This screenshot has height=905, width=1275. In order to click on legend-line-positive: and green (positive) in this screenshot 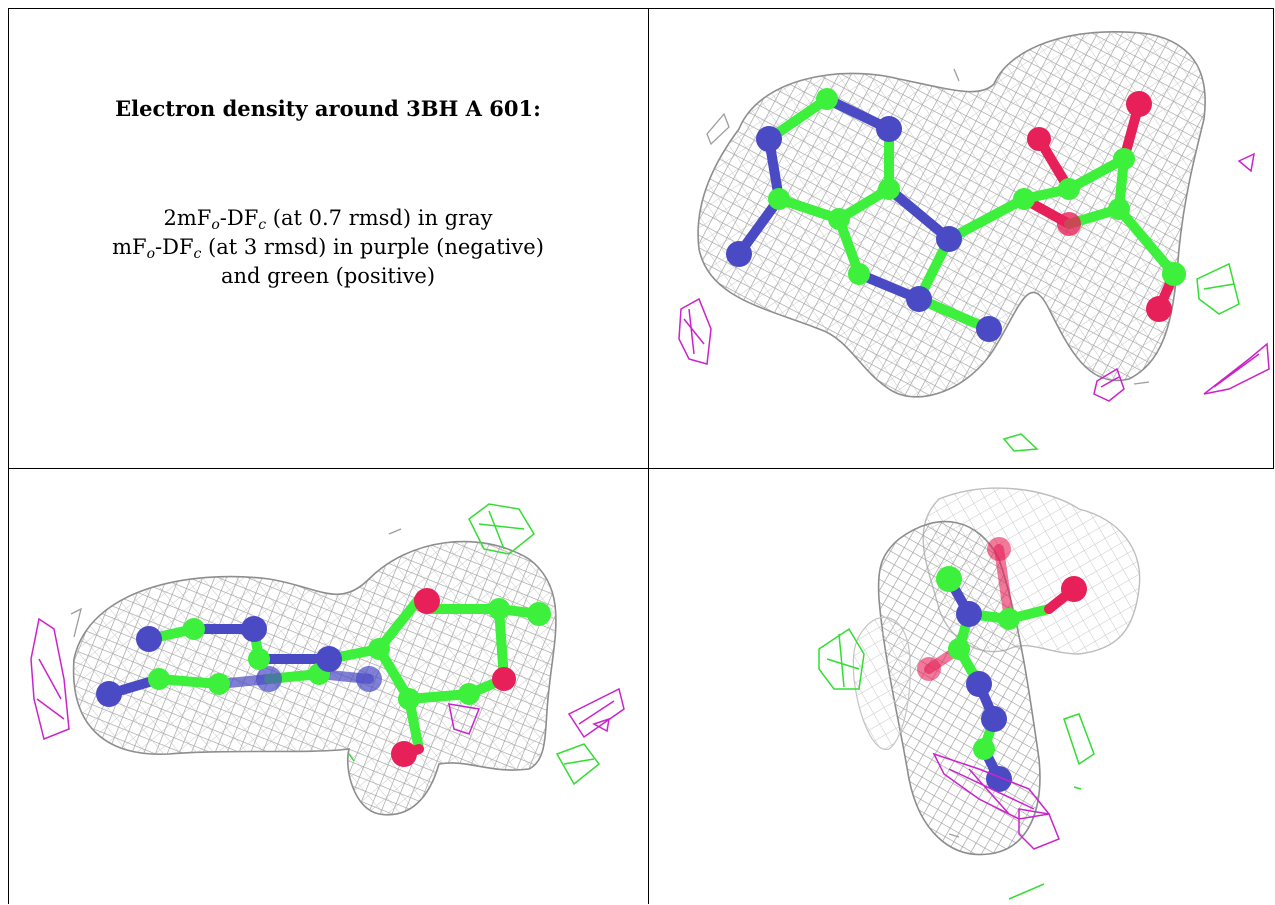, I will do `click(328, 276)`.